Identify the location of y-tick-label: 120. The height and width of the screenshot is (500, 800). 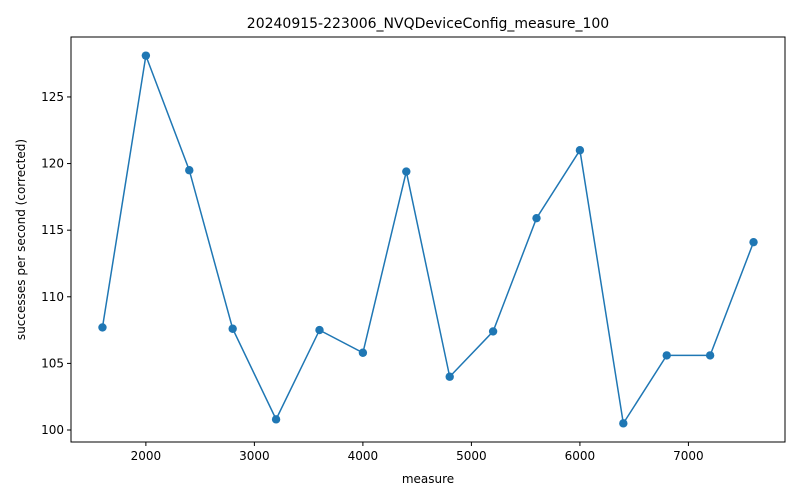
(52, 164).